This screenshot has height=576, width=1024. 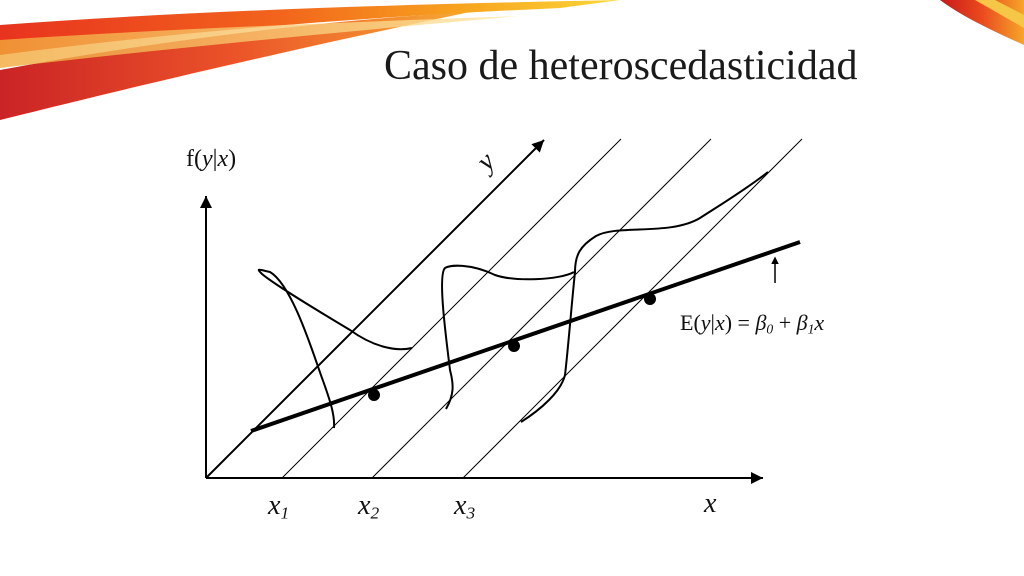 What do you see at coordinates (514, 346) in the screenshot?
I see `mean-point-x2` at bounding box center [514, 346].